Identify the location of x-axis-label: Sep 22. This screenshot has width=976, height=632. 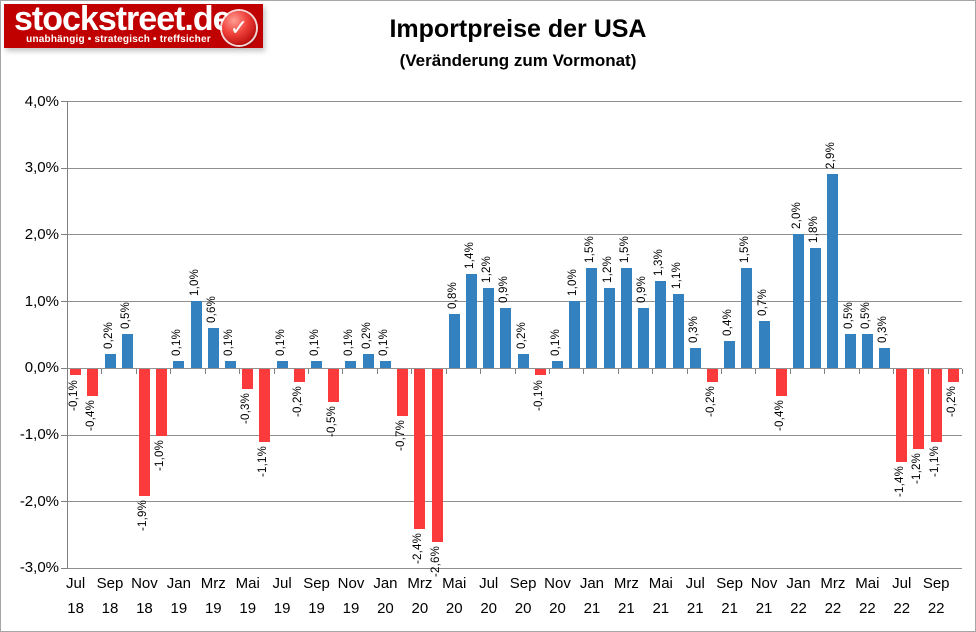
(936, 596).